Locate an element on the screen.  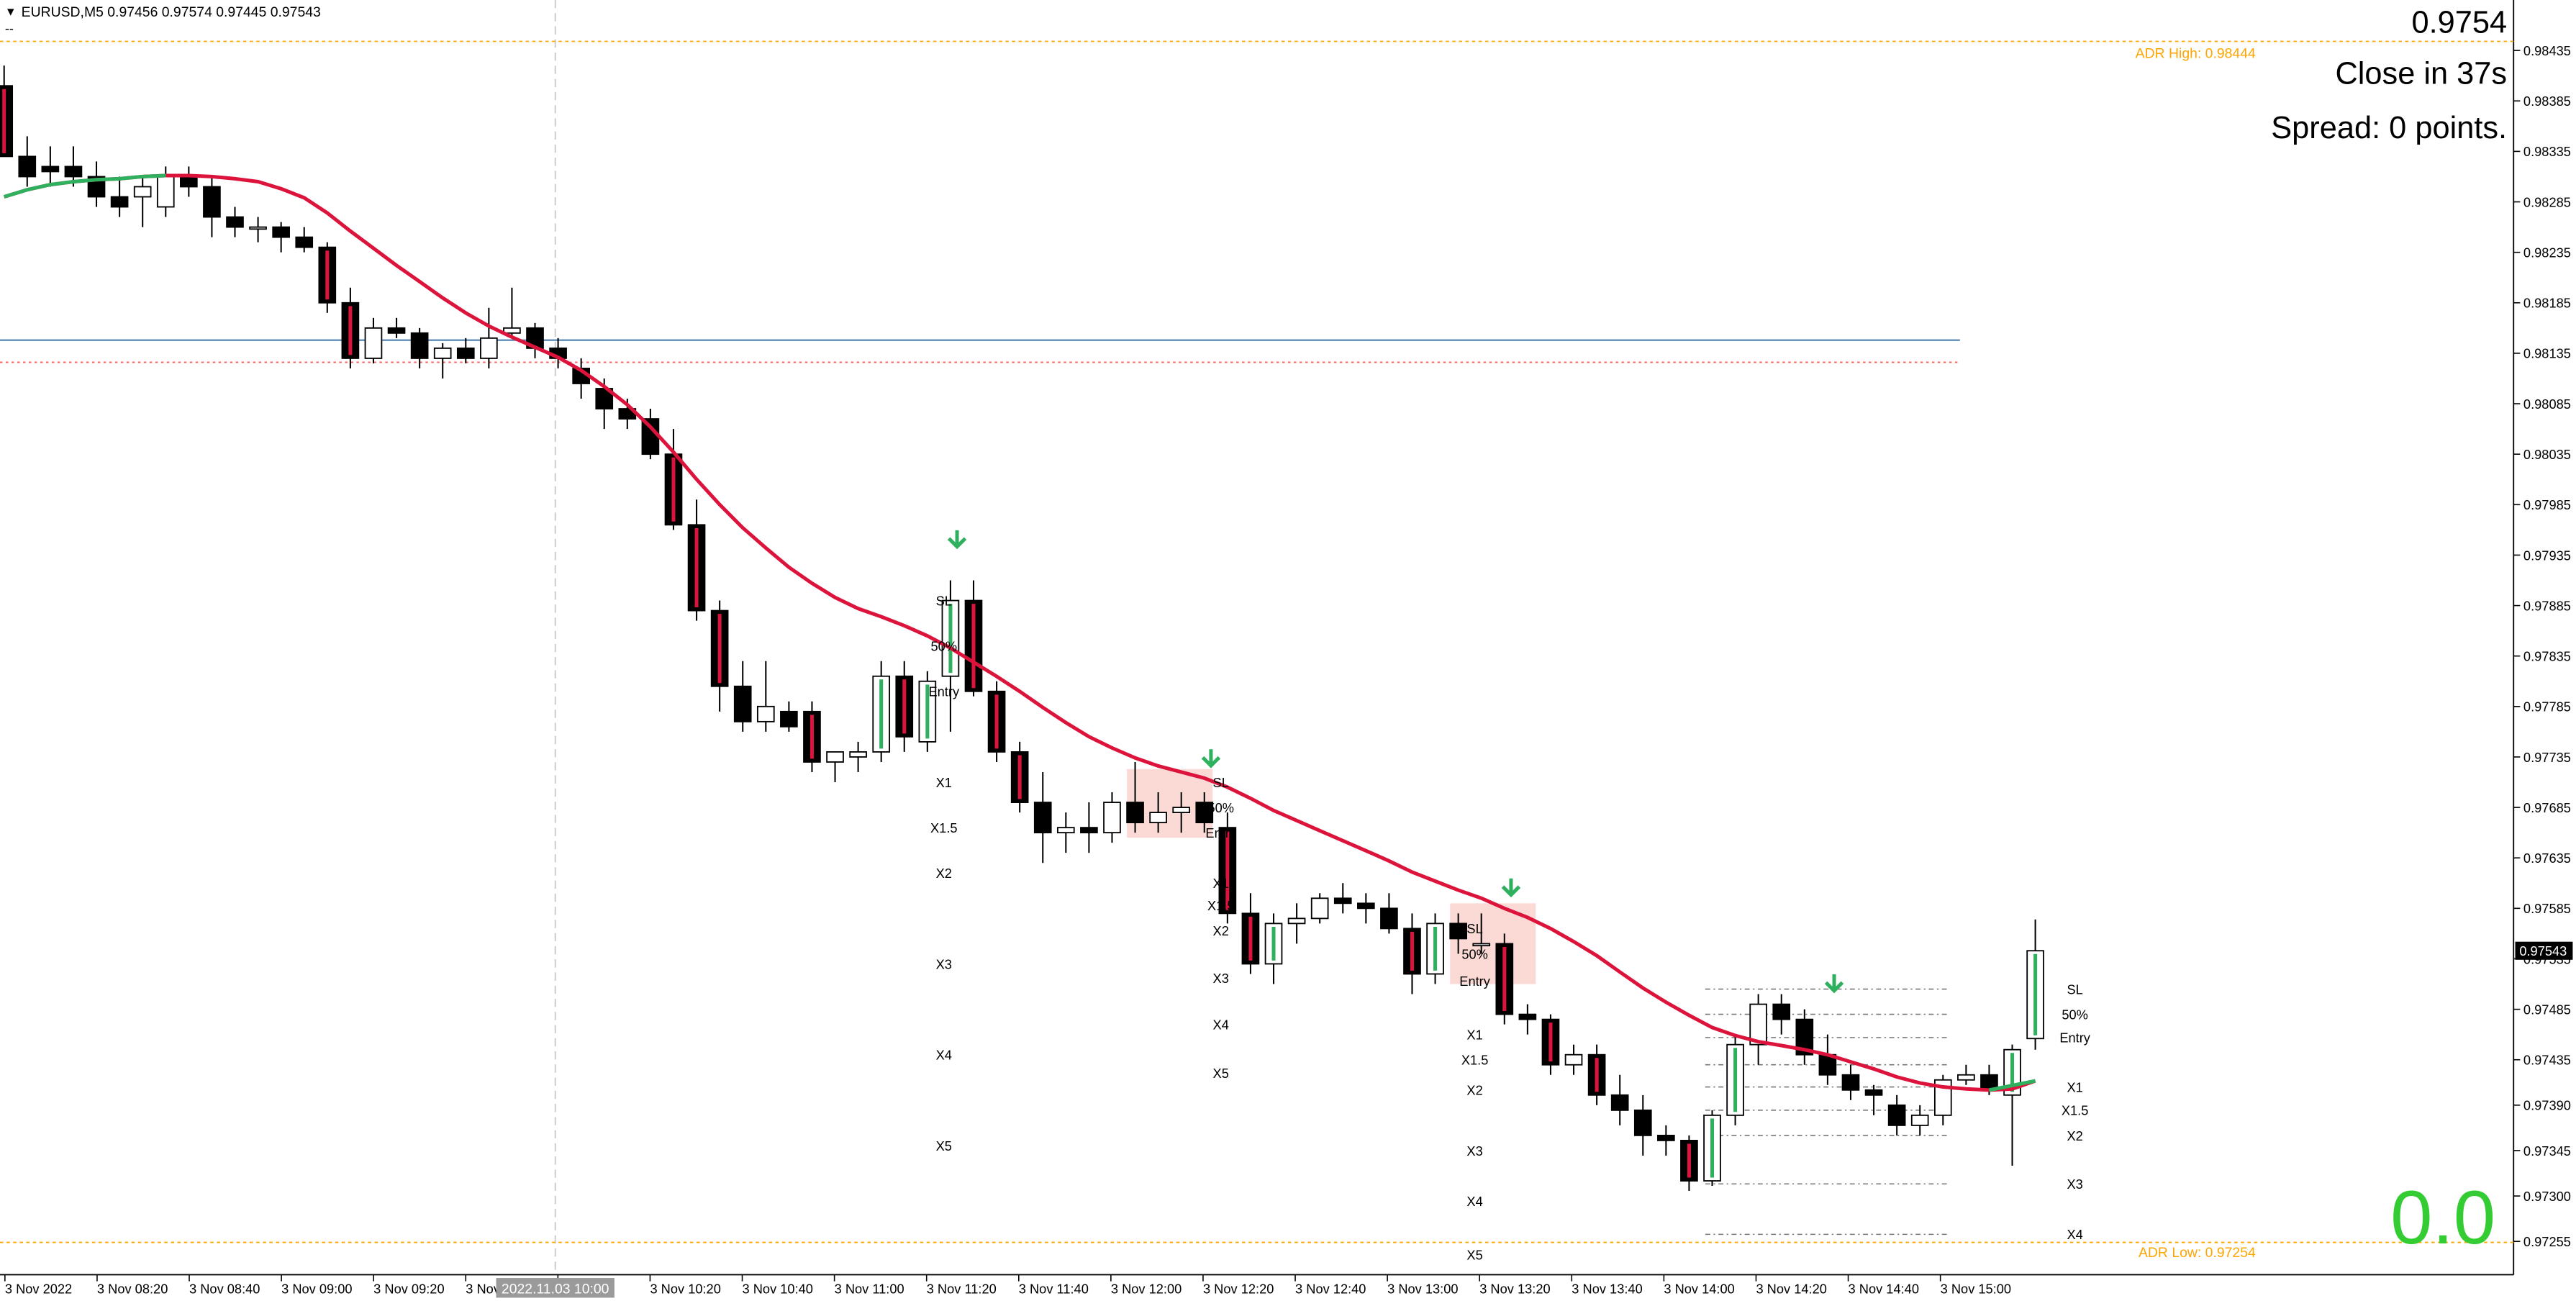
y-tick-label: 0.97390 is located at coordinates (2547, 1105).